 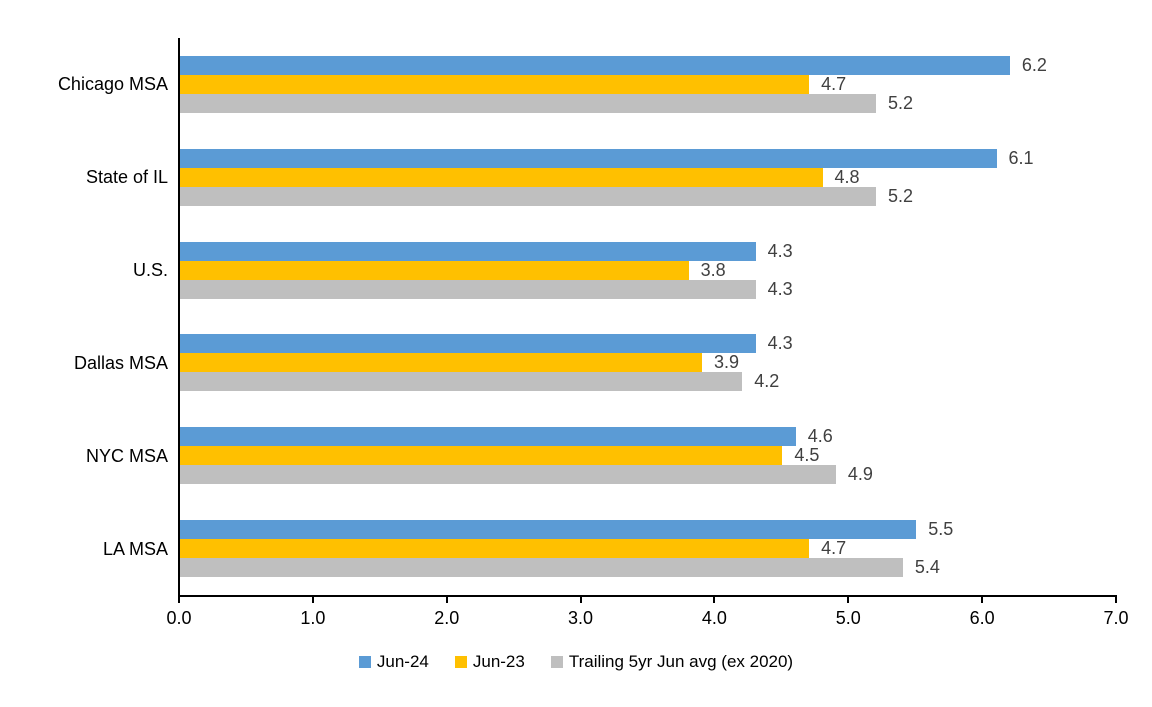 I want to click on legend-label: Jun-24, so click(x=402, y=661).